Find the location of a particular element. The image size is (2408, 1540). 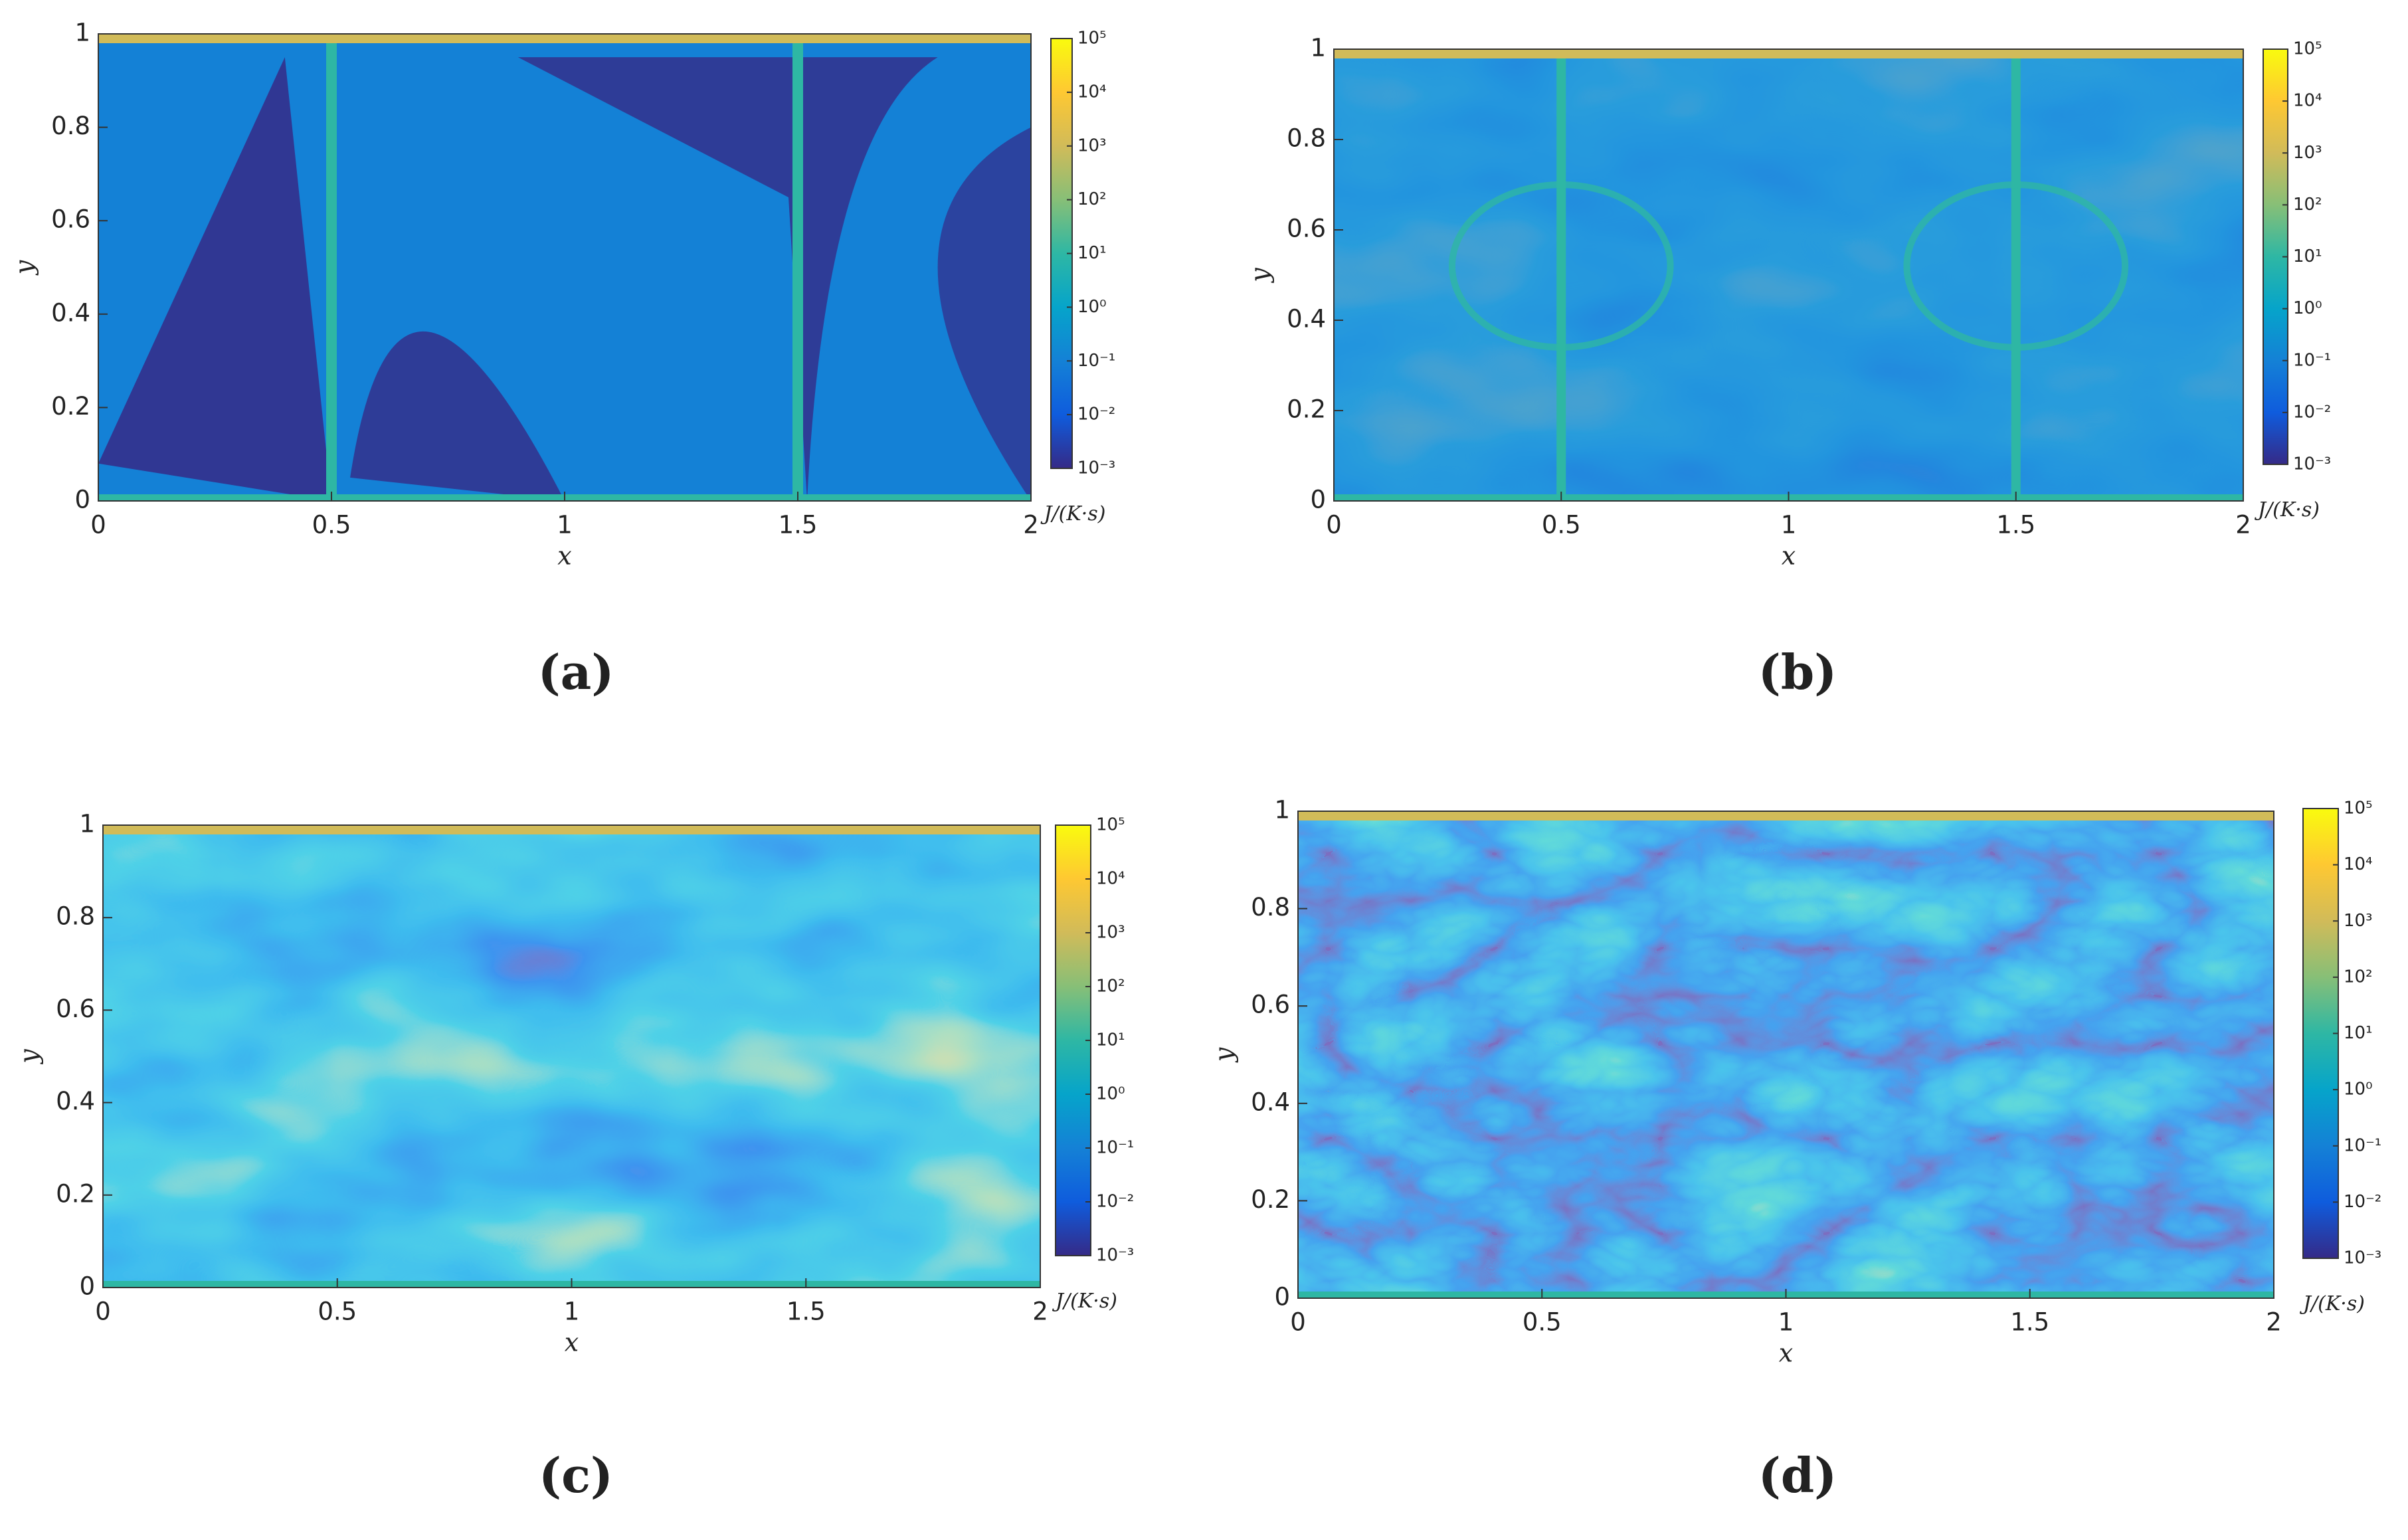

plume-head is located at coordinates (1561, 266).